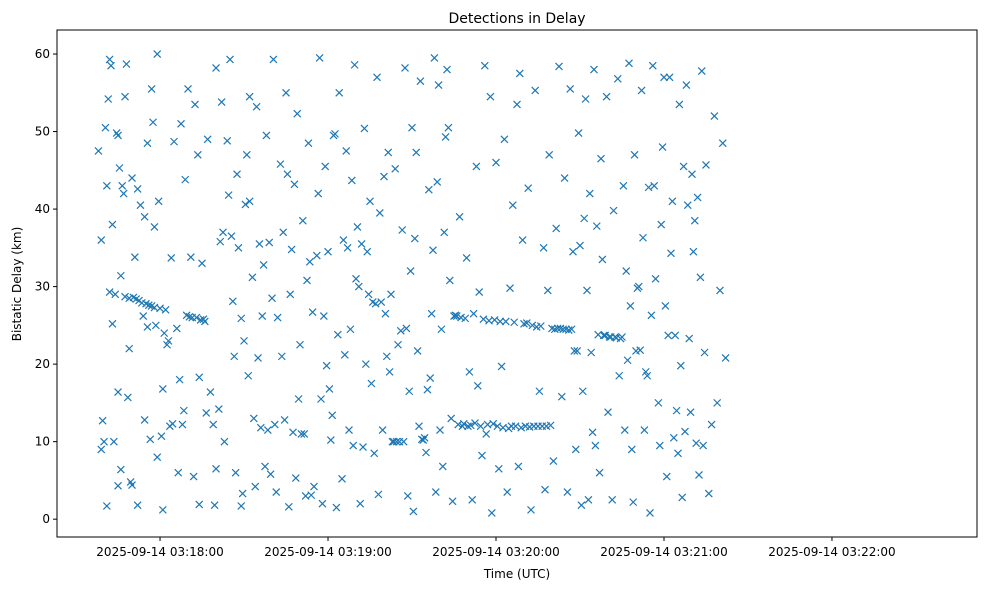 This screenshot has width=989, height=590. Describe the element at coordinates (17, 284) in the screenshot. I see `y-axis-label: Bistatic Delay (km)` at that location.